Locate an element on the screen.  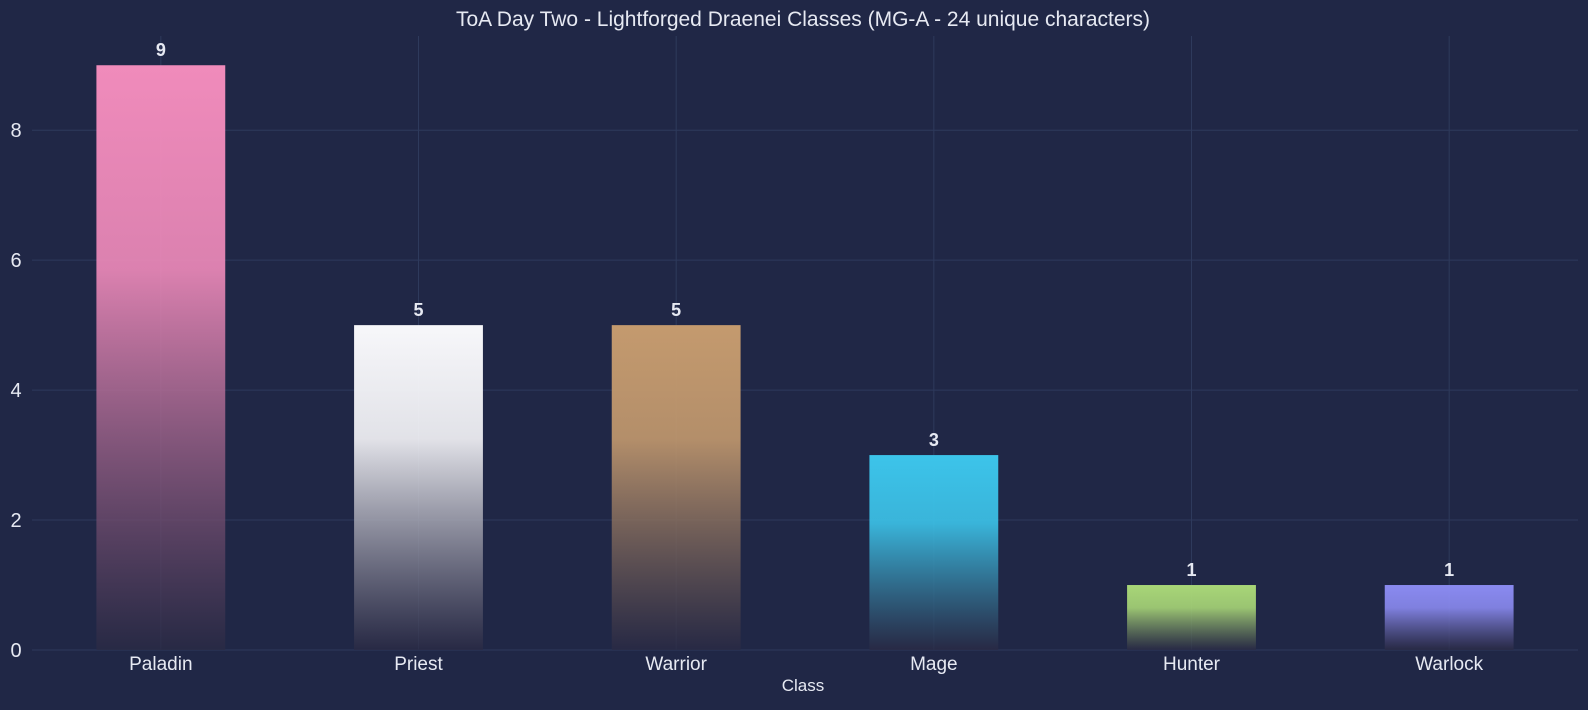
data-label-warrior: 5 is located at coordinates (676, 310).